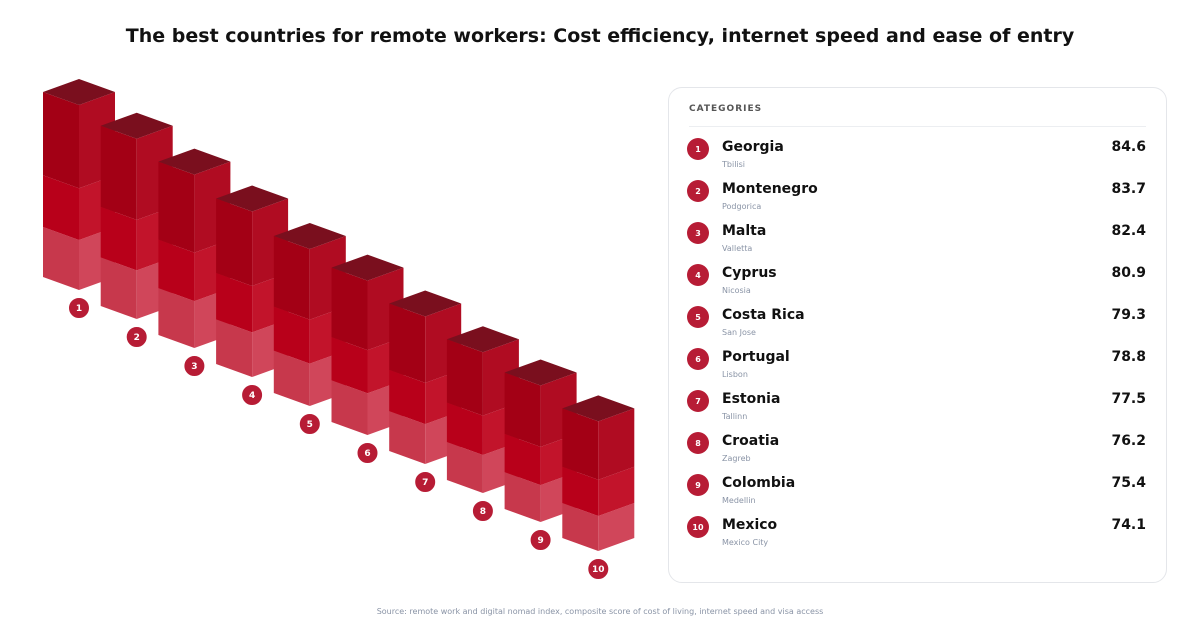 The height and width of the screenshot is (630, 1200). I want to click on bar-rank-label: 3, so click(194, 367).